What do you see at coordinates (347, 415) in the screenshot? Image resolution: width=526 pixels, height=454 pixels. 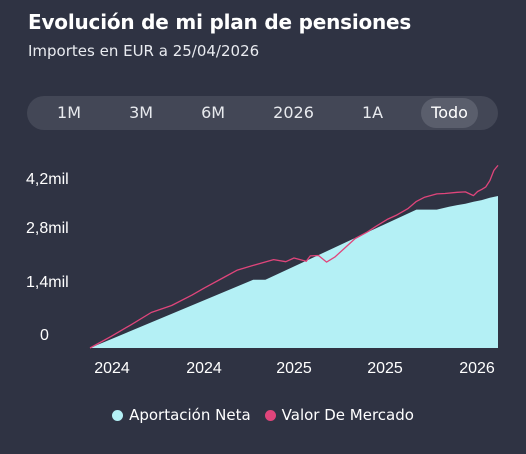 I see `legend-label-mercado: Valor De Mercado` at bounding box center [347, 415].